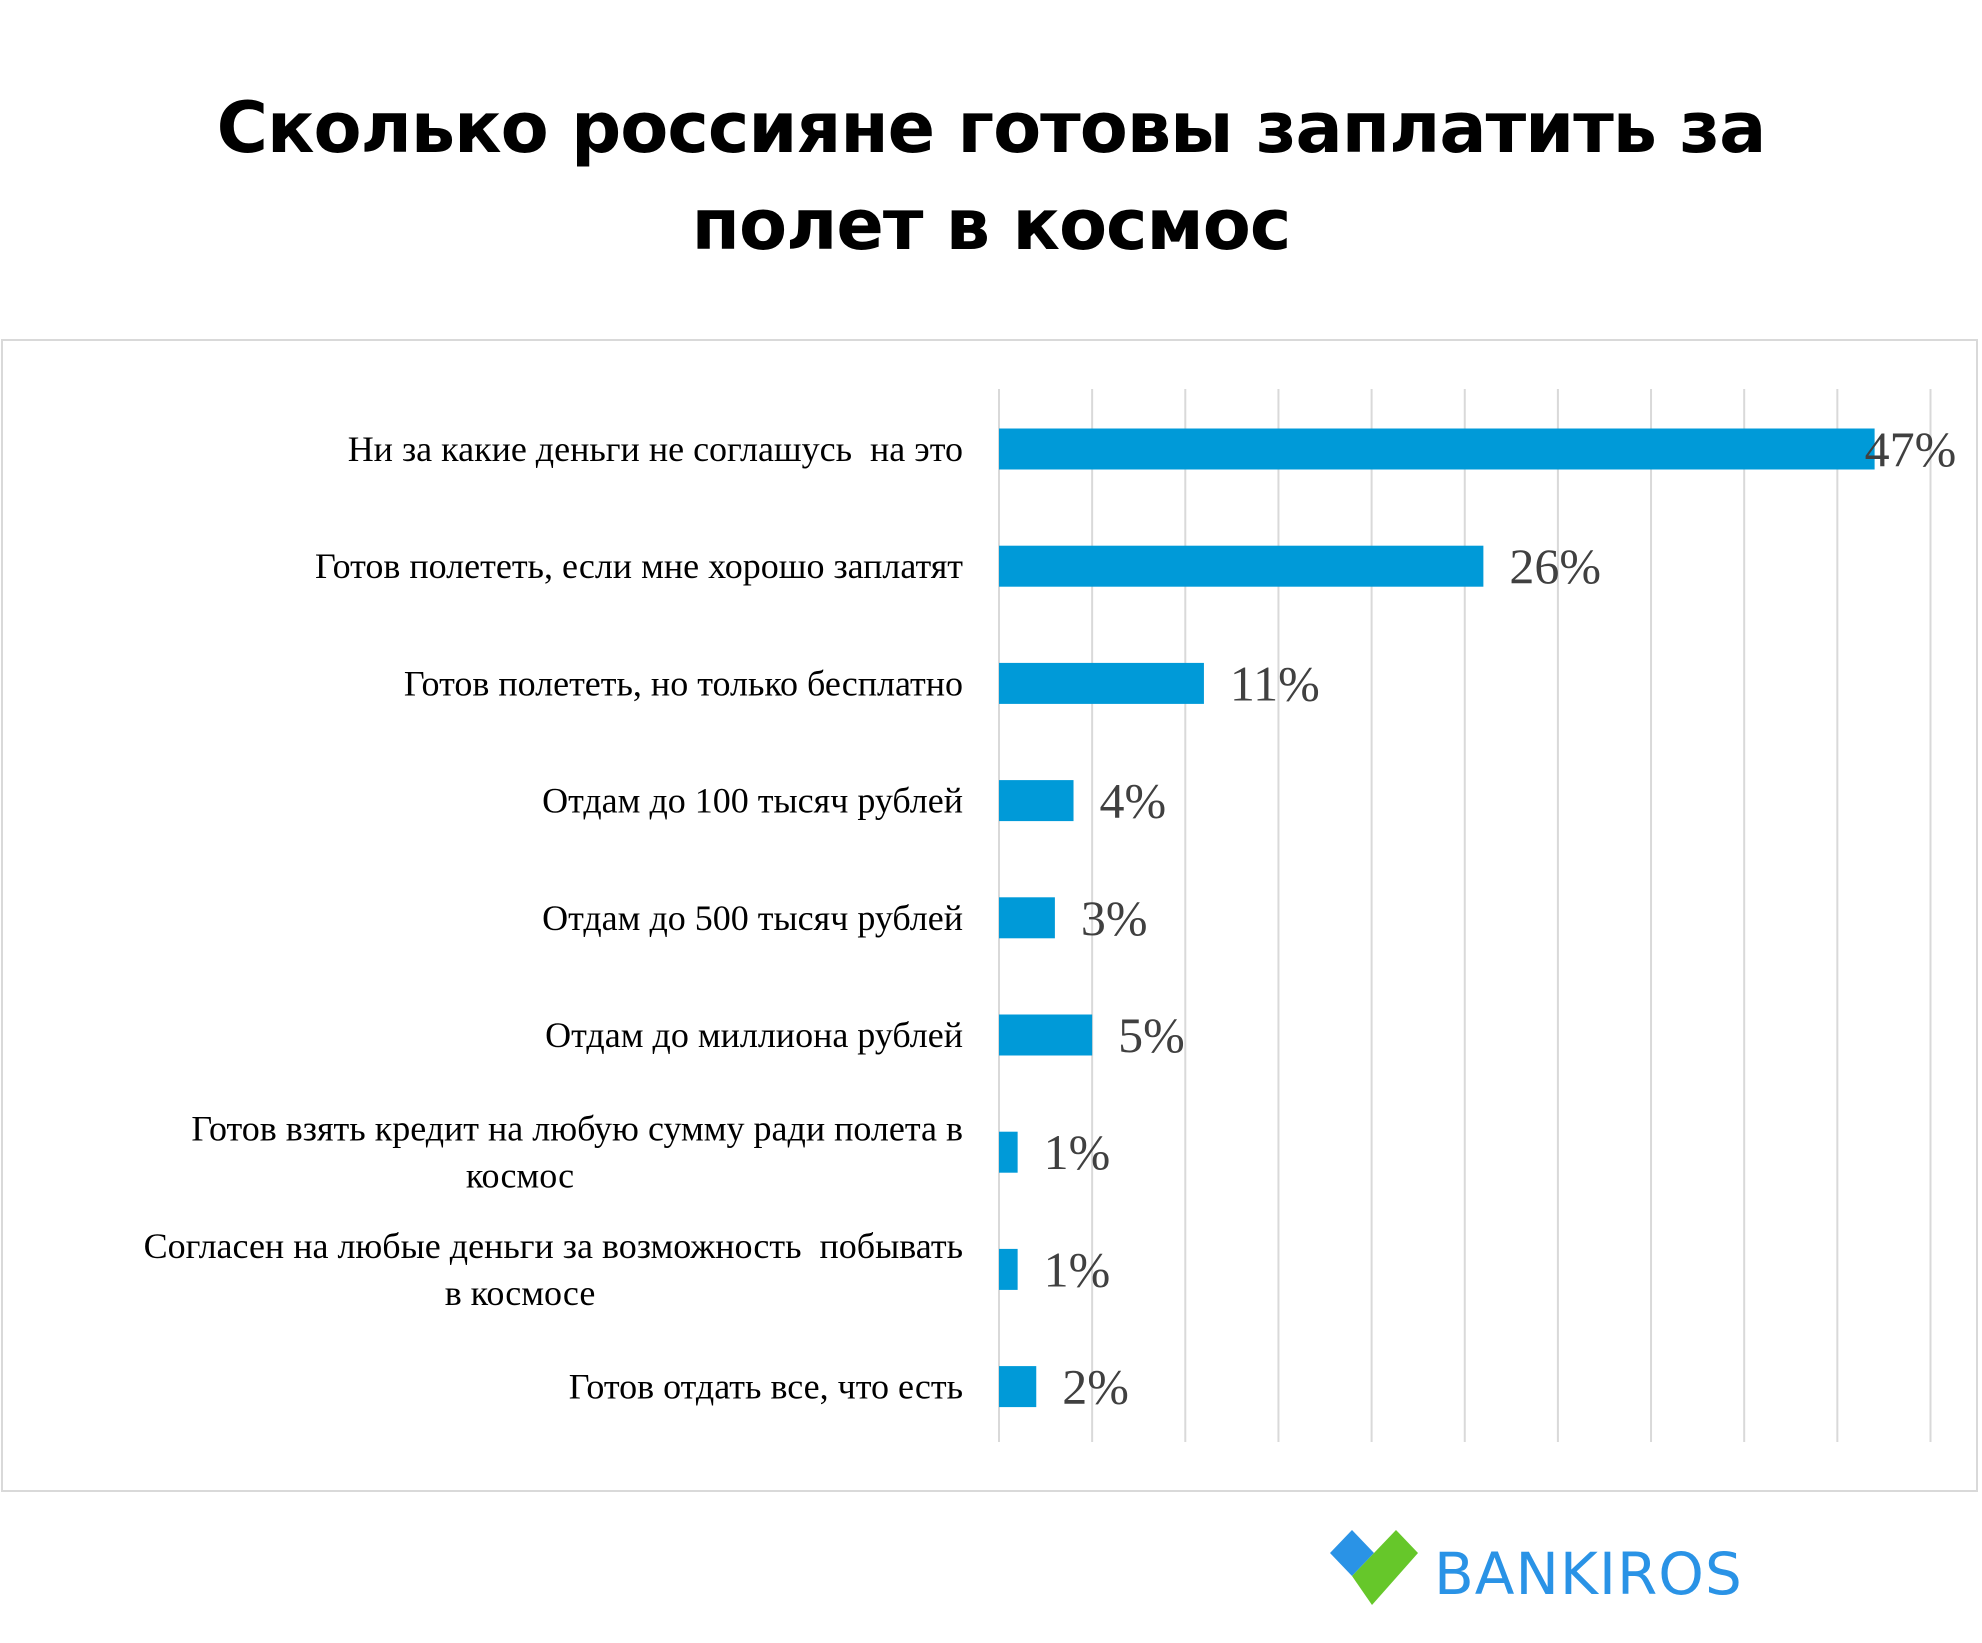 The width and height of the screenshot is (1982, 1643). What do you see at coordinates (991, 225) in the screenshot?
I see `title-line-2: полет в космос` at bounding box center [991, 225].